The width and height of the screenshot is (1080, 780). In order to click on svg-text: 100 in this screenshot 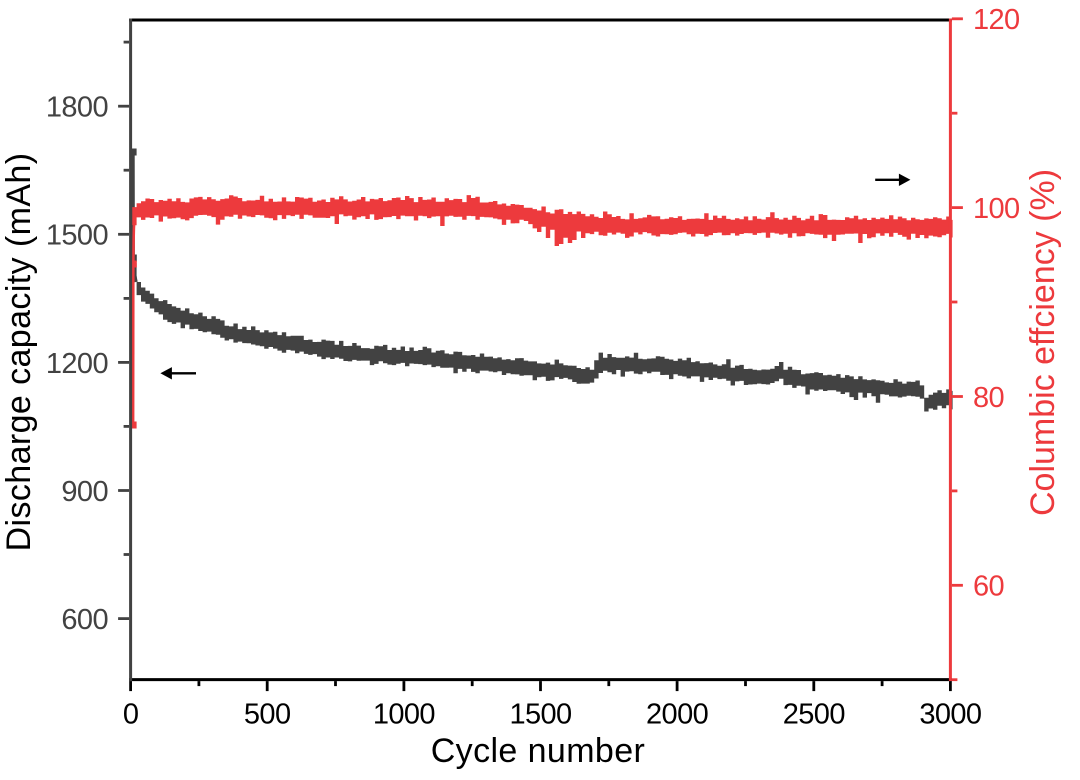, I will do `click(996, 209)`.